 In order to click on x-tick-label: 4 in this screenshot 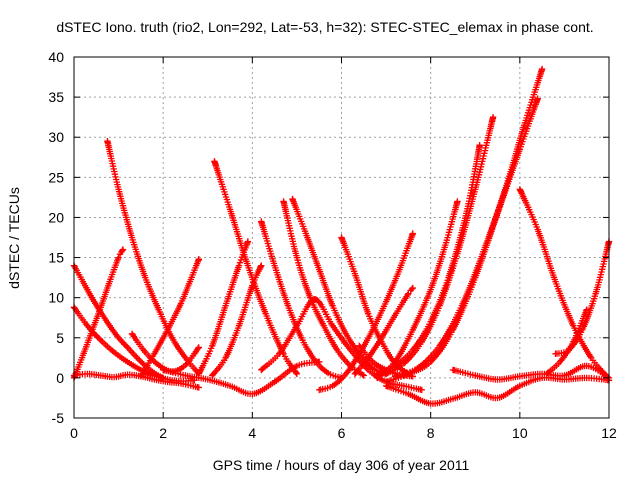, I will do `click(252, 433)`.